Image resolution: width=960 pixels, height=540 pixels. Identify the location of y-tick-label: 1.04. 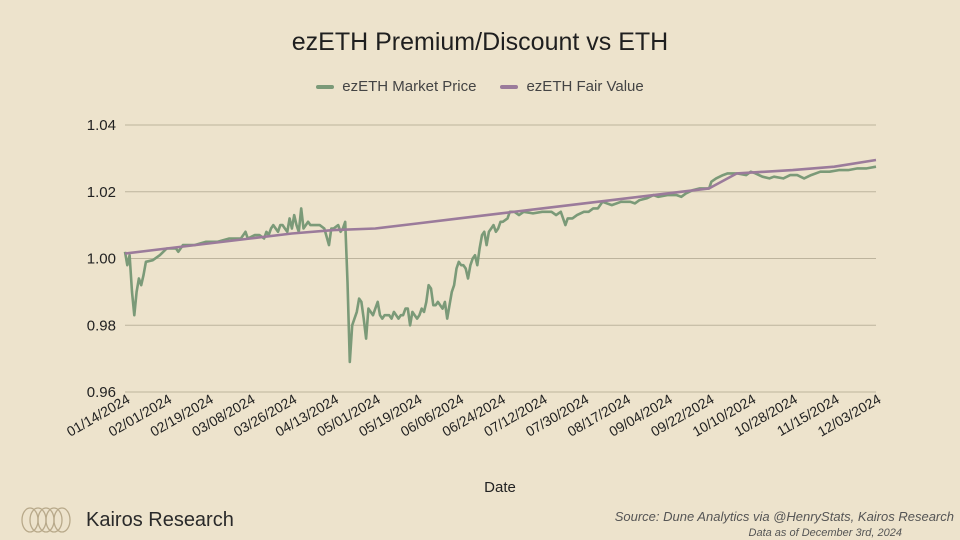
(101, 125).